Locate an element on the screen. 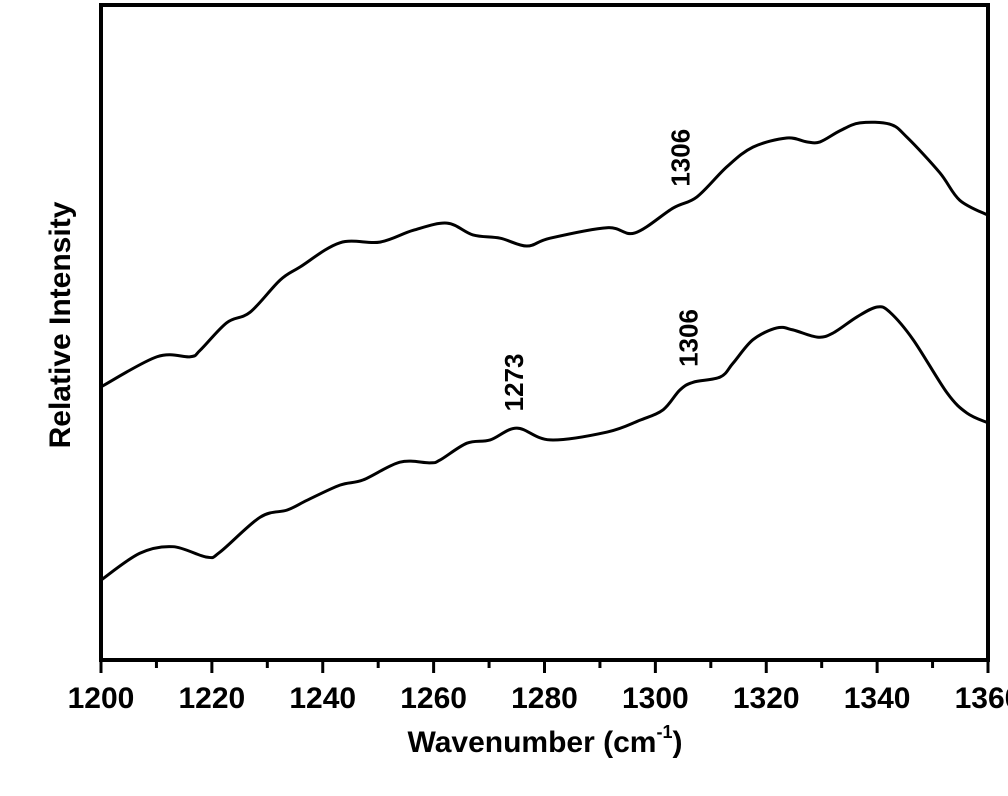  x-tick-label: 1360 is located at coordinates (981, 698).